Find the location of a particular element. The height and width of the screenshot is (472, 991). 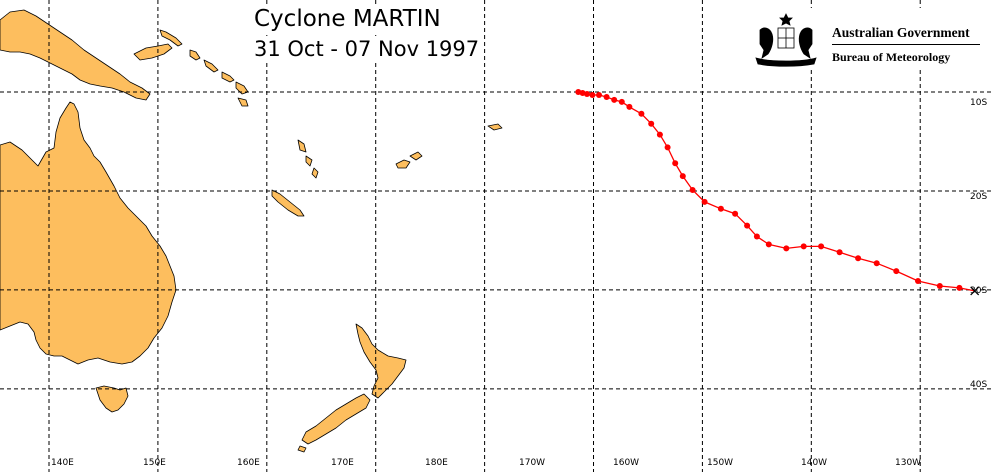

lat-label-10s: 10S is located at coordinates (979, 103).